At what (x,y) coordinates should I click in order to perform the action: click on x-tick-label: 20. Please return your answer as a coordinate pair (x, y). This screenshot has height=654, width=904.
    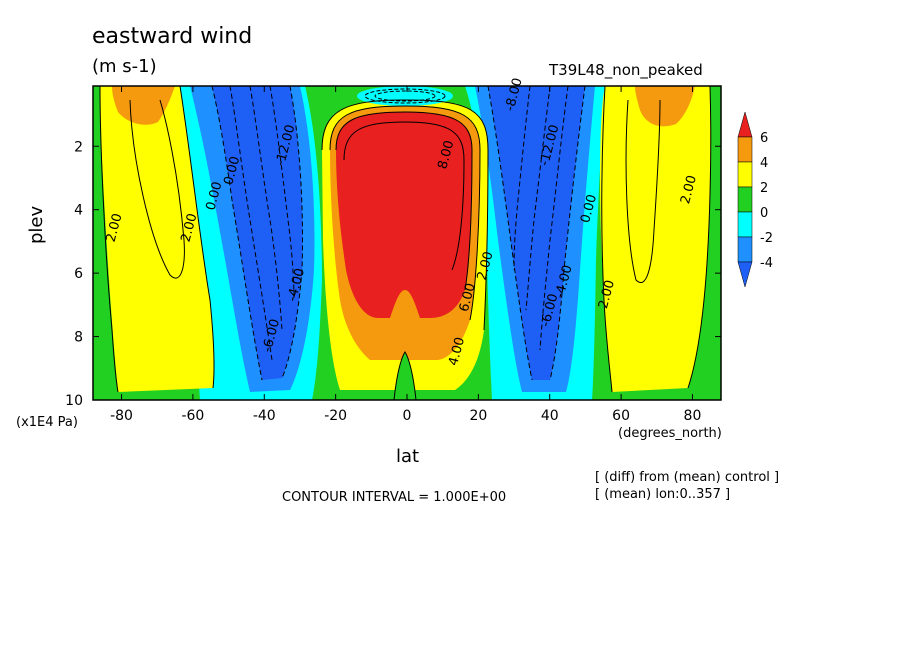
    Looking at the image, I should click on (478, 416).